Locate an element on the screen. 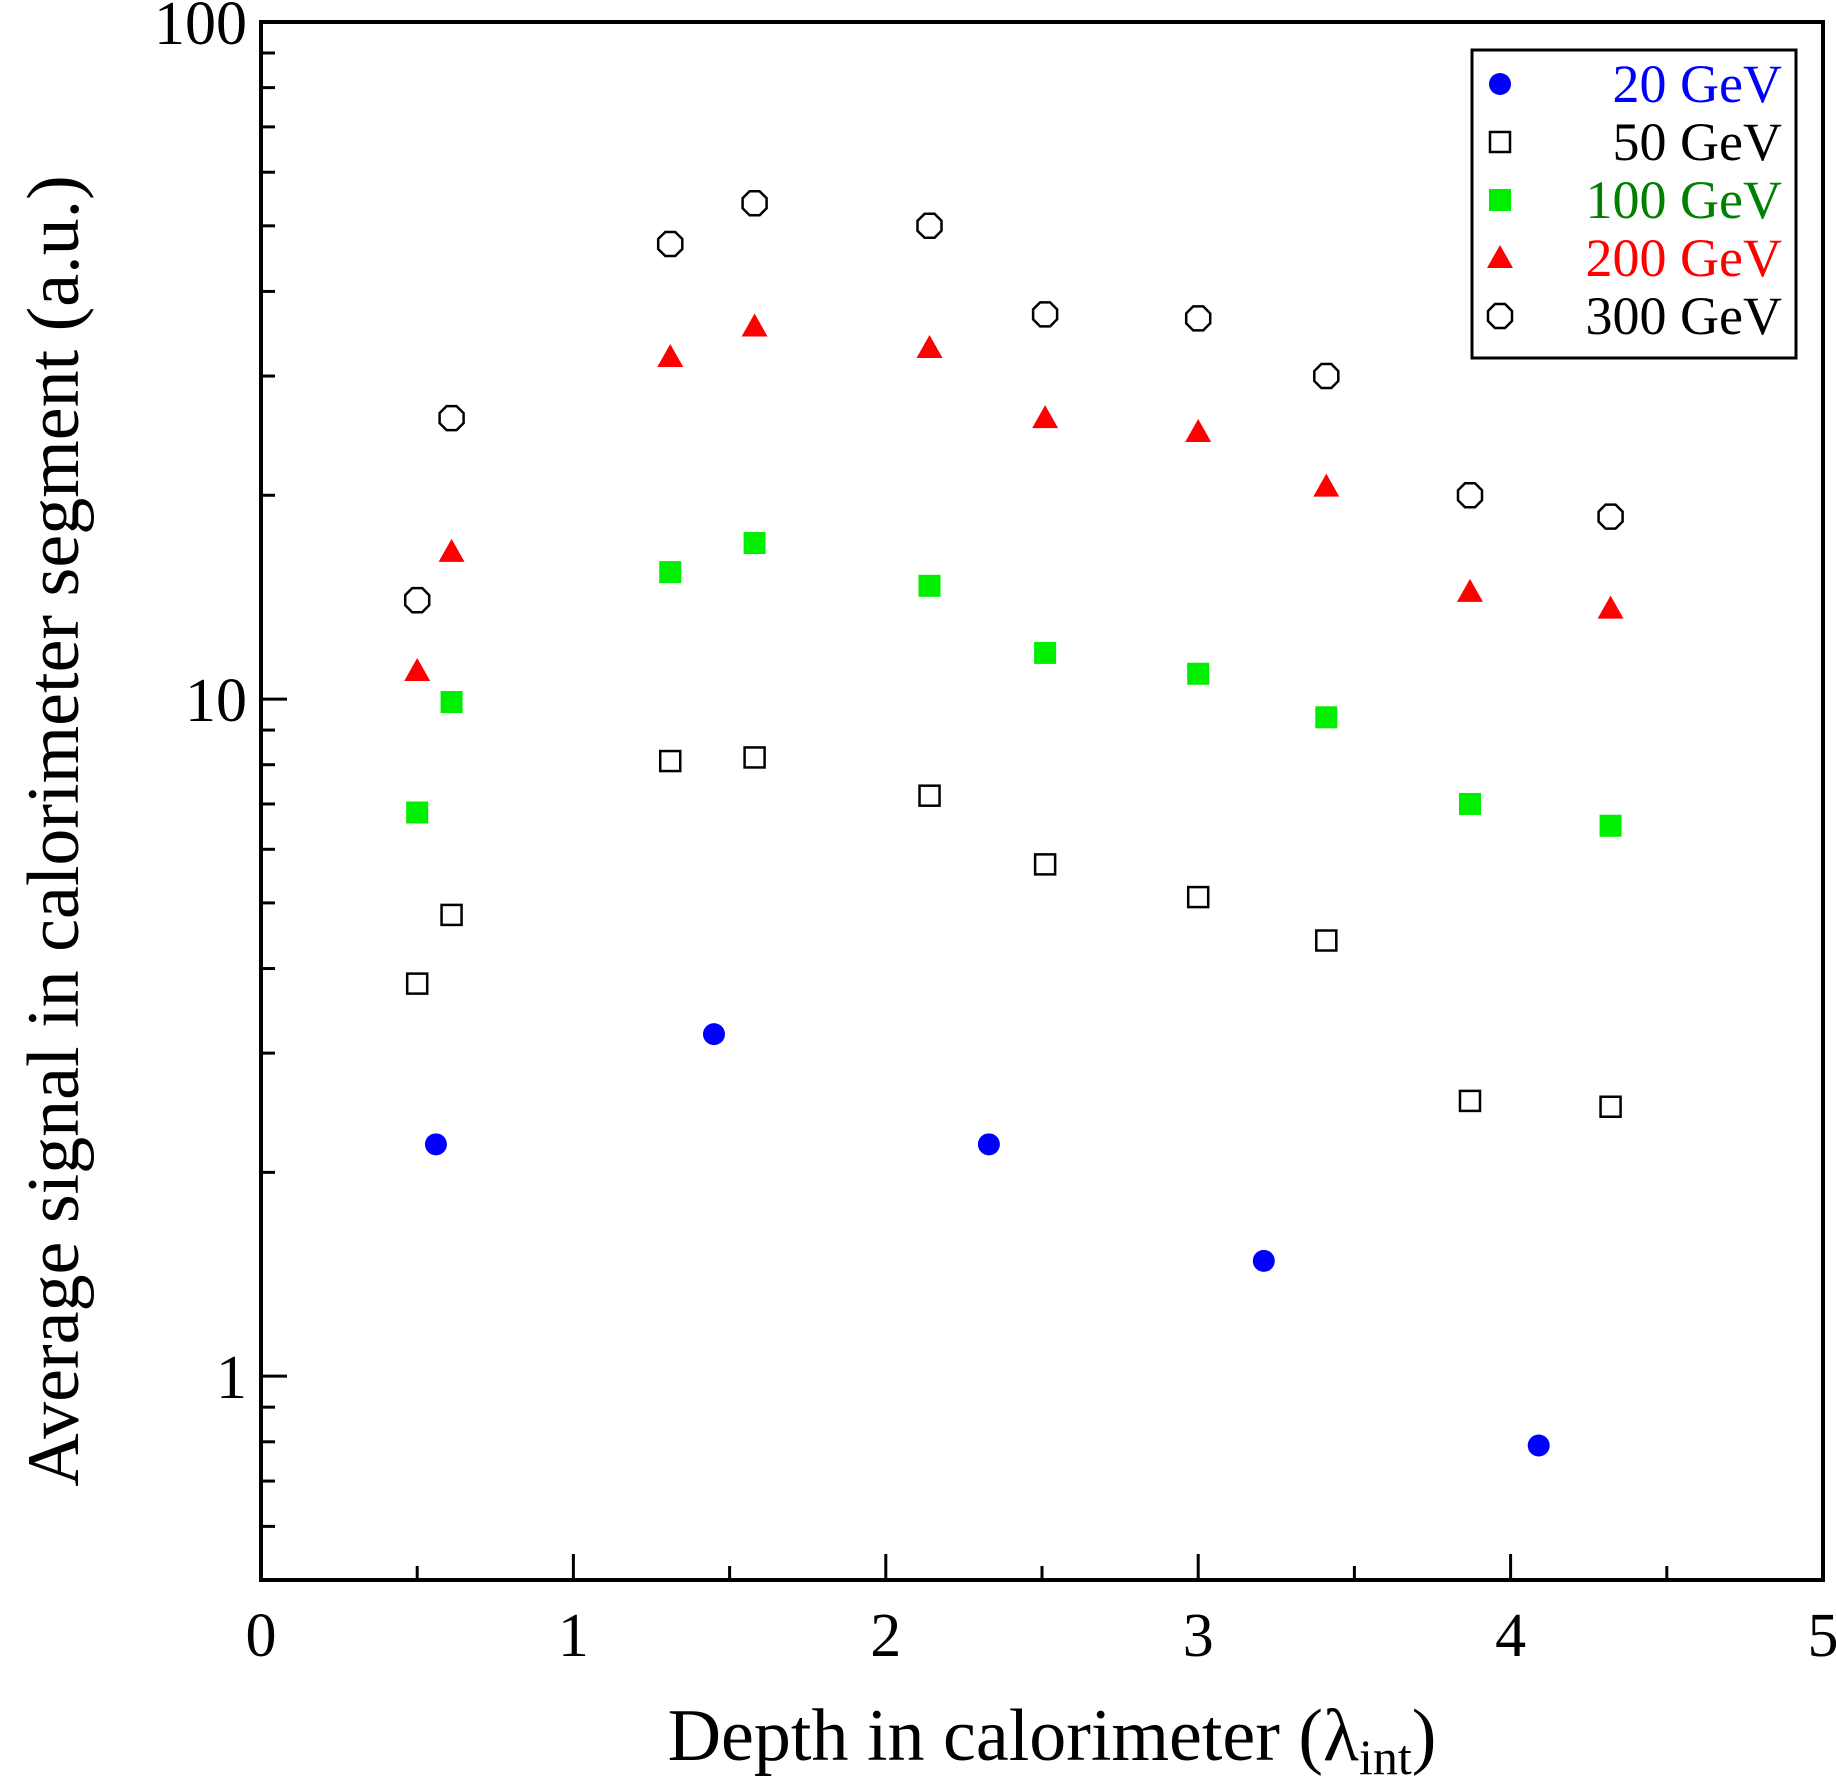  series-200-gev is located at coordinates (1014, 497).